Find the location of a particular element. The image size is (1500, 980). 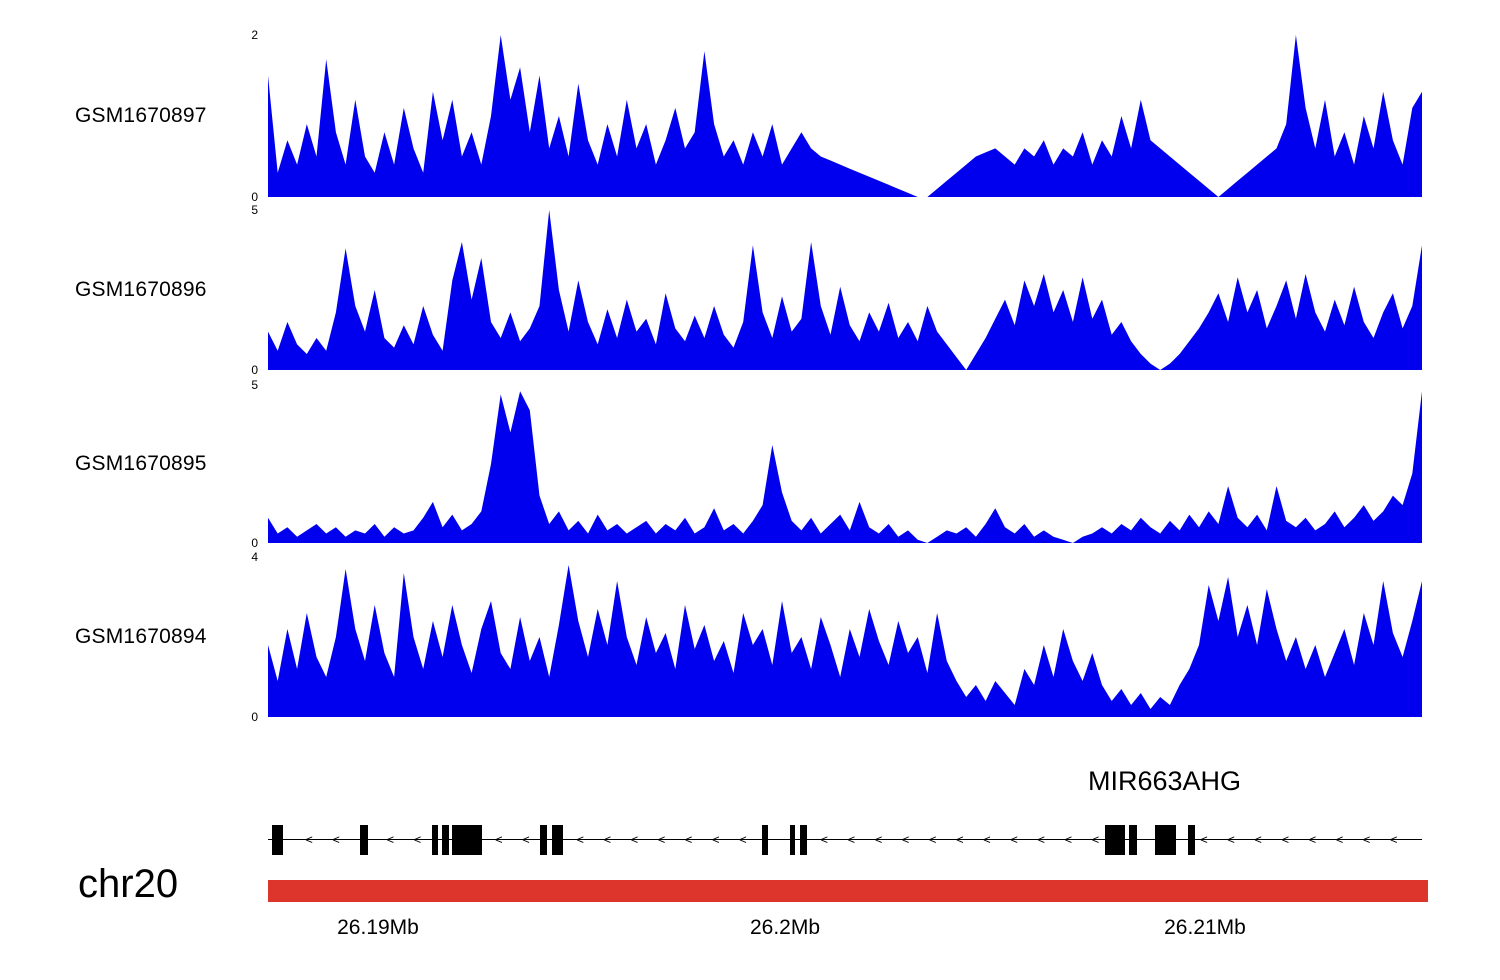

y-axis-min-4: 0 is located at coordinates (254, 717).